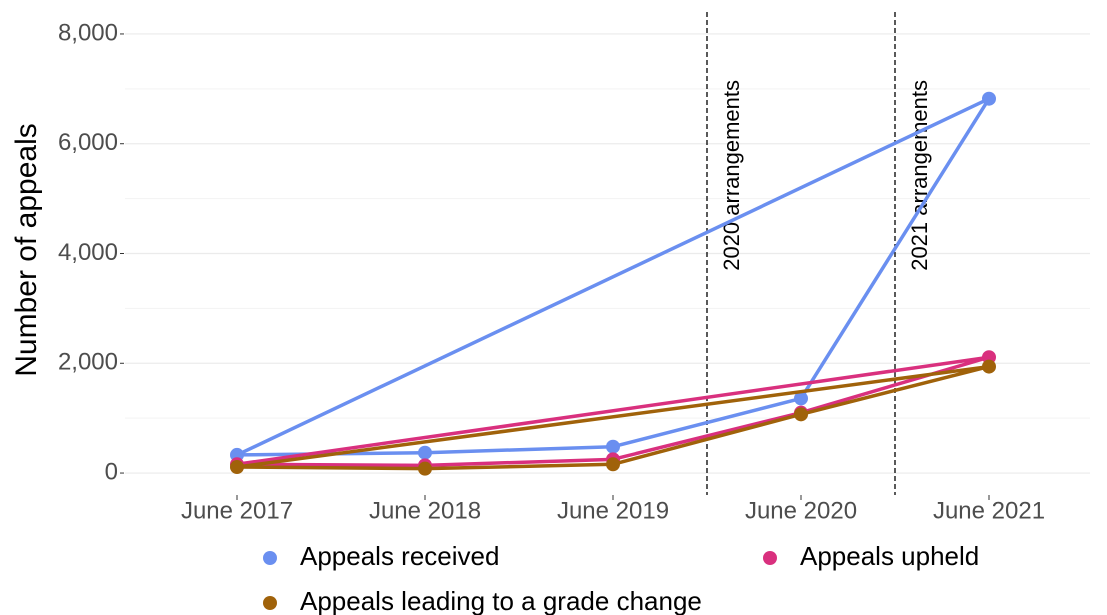  What do you see at coordinates (88, 252) in the screenshot?
I see `y-tick-label: 4,000` at bounding box center [88, 252].